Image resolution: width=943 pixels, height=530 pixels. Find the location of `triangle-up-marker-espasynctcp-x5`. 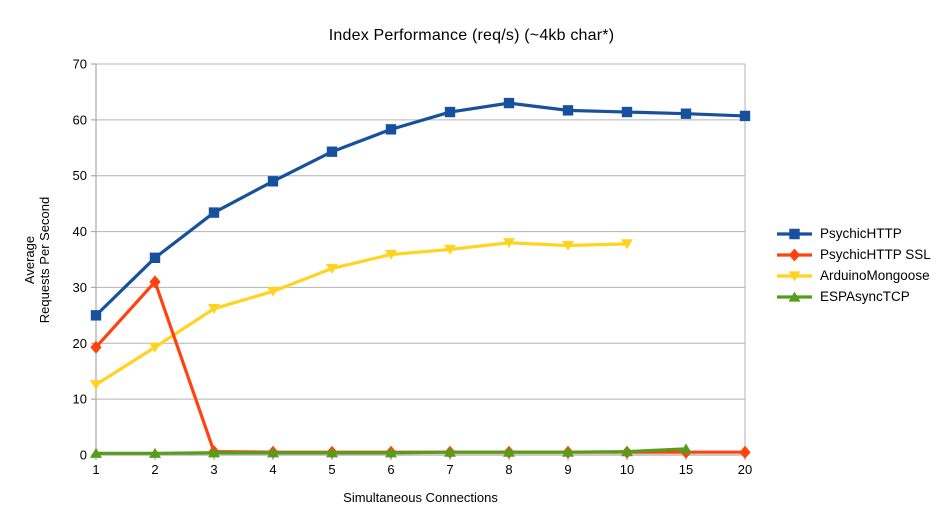

triangle-up-marker-espasynctcp-x5 is located at coordinates (332, 452).